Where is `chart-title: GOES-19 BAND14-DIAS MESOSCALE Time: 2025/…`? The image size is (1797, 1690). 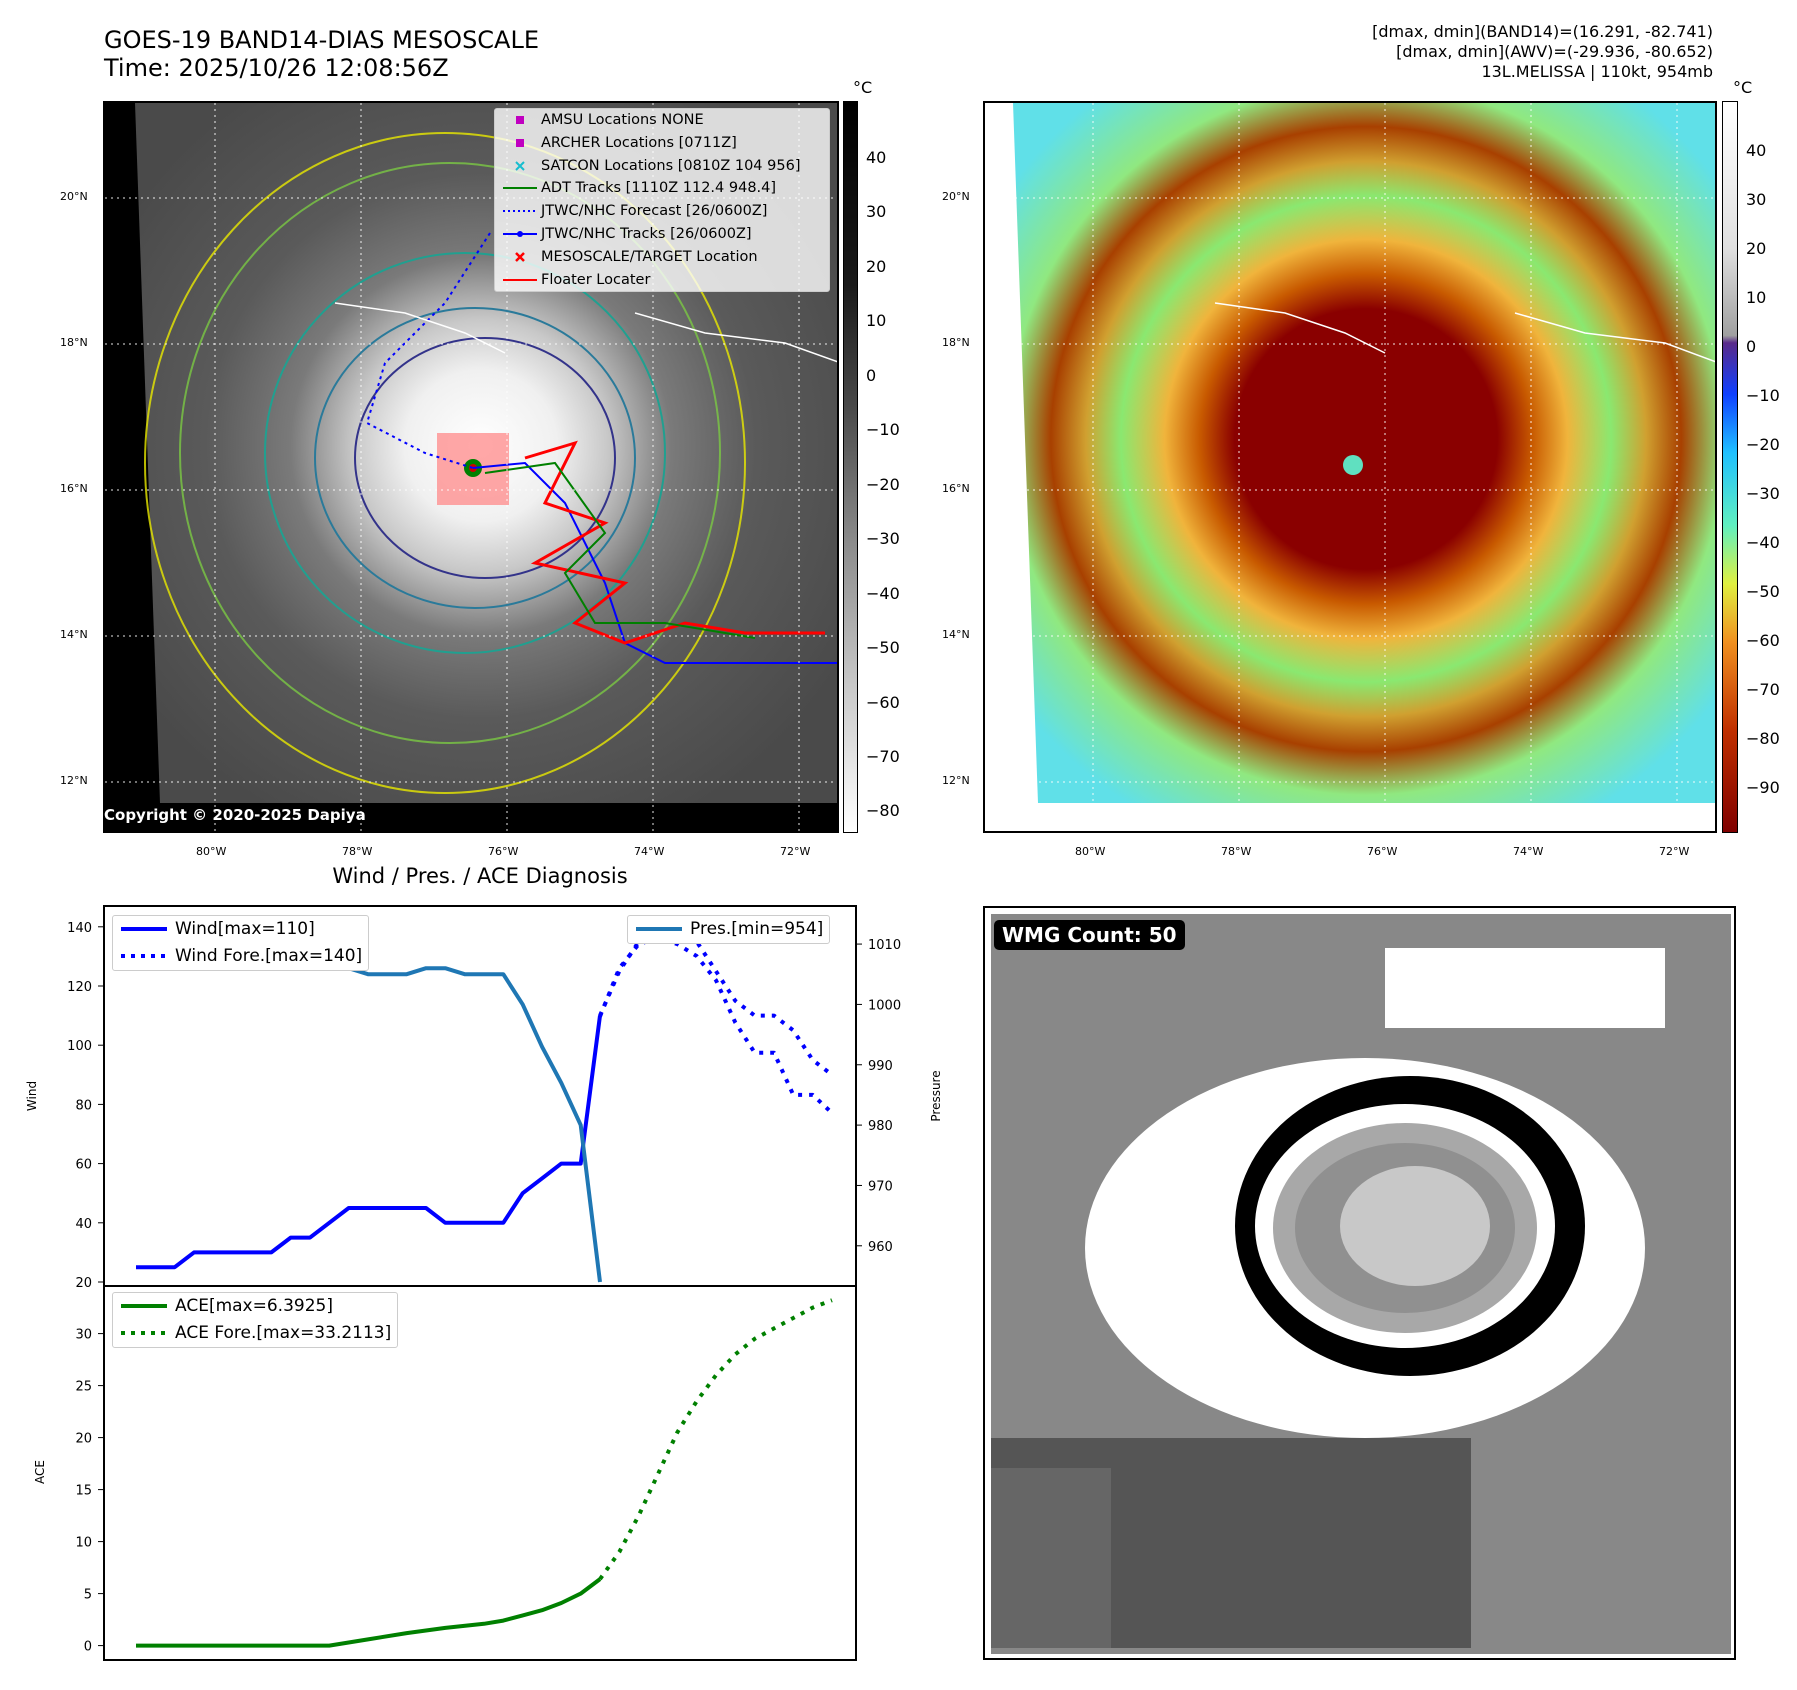 chart-title: GOES-19 BAND14-DIAS MESOSCALE Time: 2025/… is located at coordinates (321, 54).